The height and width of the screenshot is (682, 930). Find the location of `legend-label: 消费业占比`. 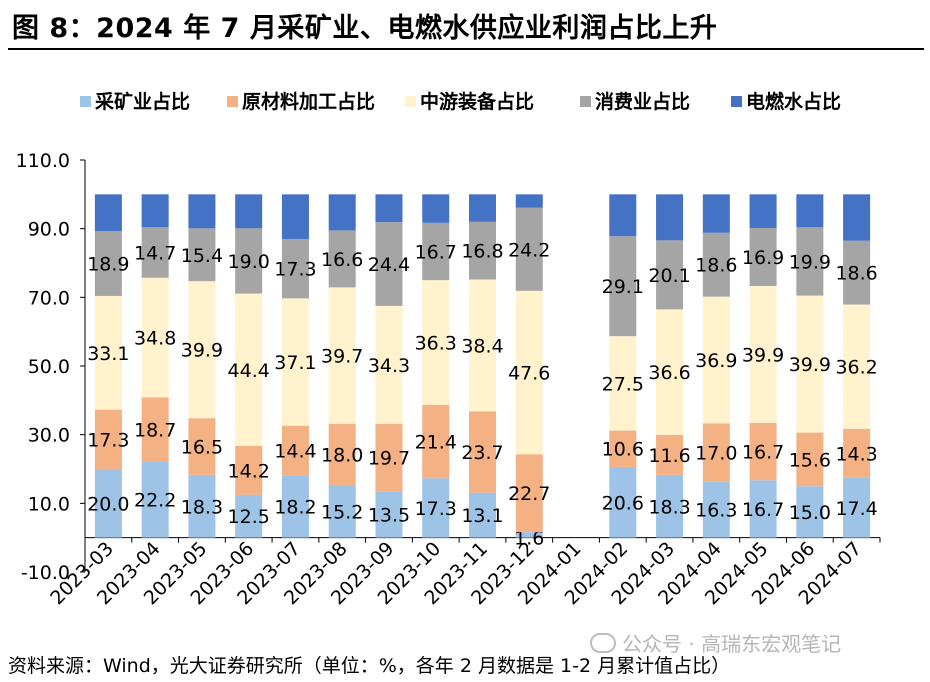

legend-label: 消费业占比 is located at coordinates (642, 101).